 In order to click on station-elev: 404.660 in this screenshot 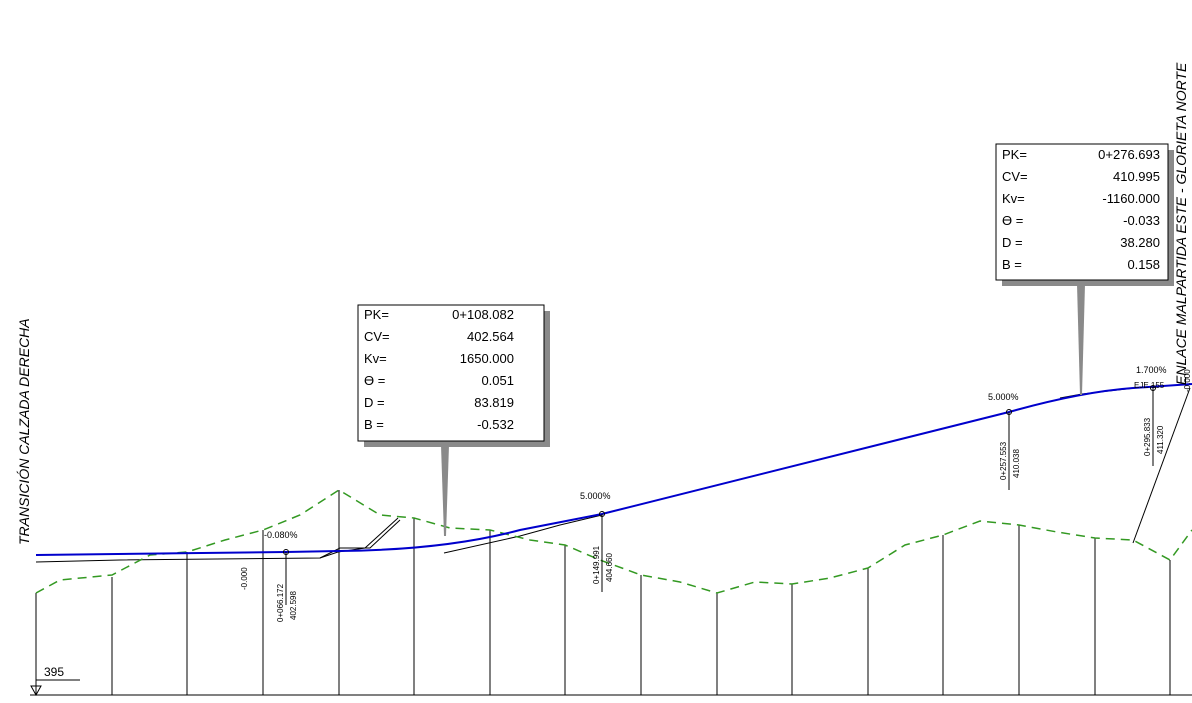, I will do `click(609, 567)`.